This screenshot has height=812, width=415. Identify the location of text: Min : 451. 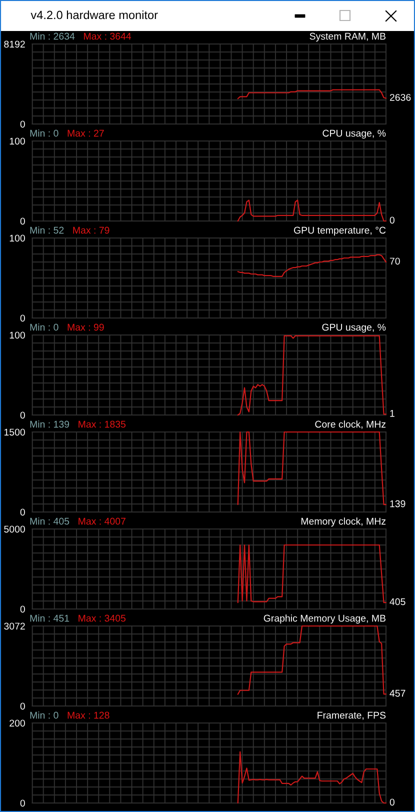
(50, 618).